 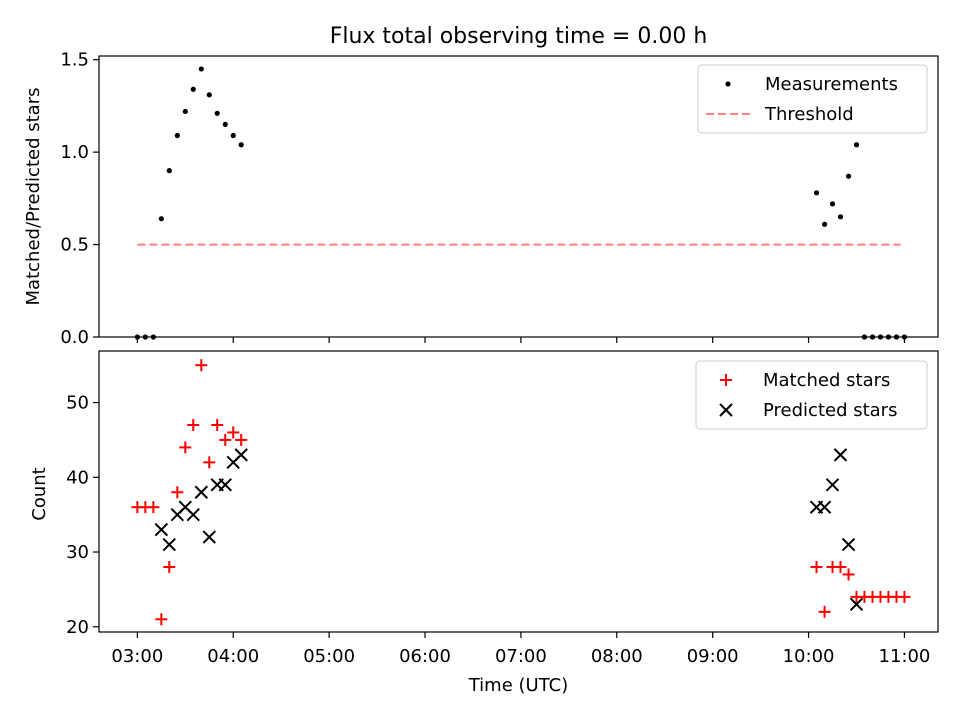 What do you see at coordinates (826, 380) in the screenshot?
I see `legend-matched-label: Matched stars` at bounding box center [826, 380].